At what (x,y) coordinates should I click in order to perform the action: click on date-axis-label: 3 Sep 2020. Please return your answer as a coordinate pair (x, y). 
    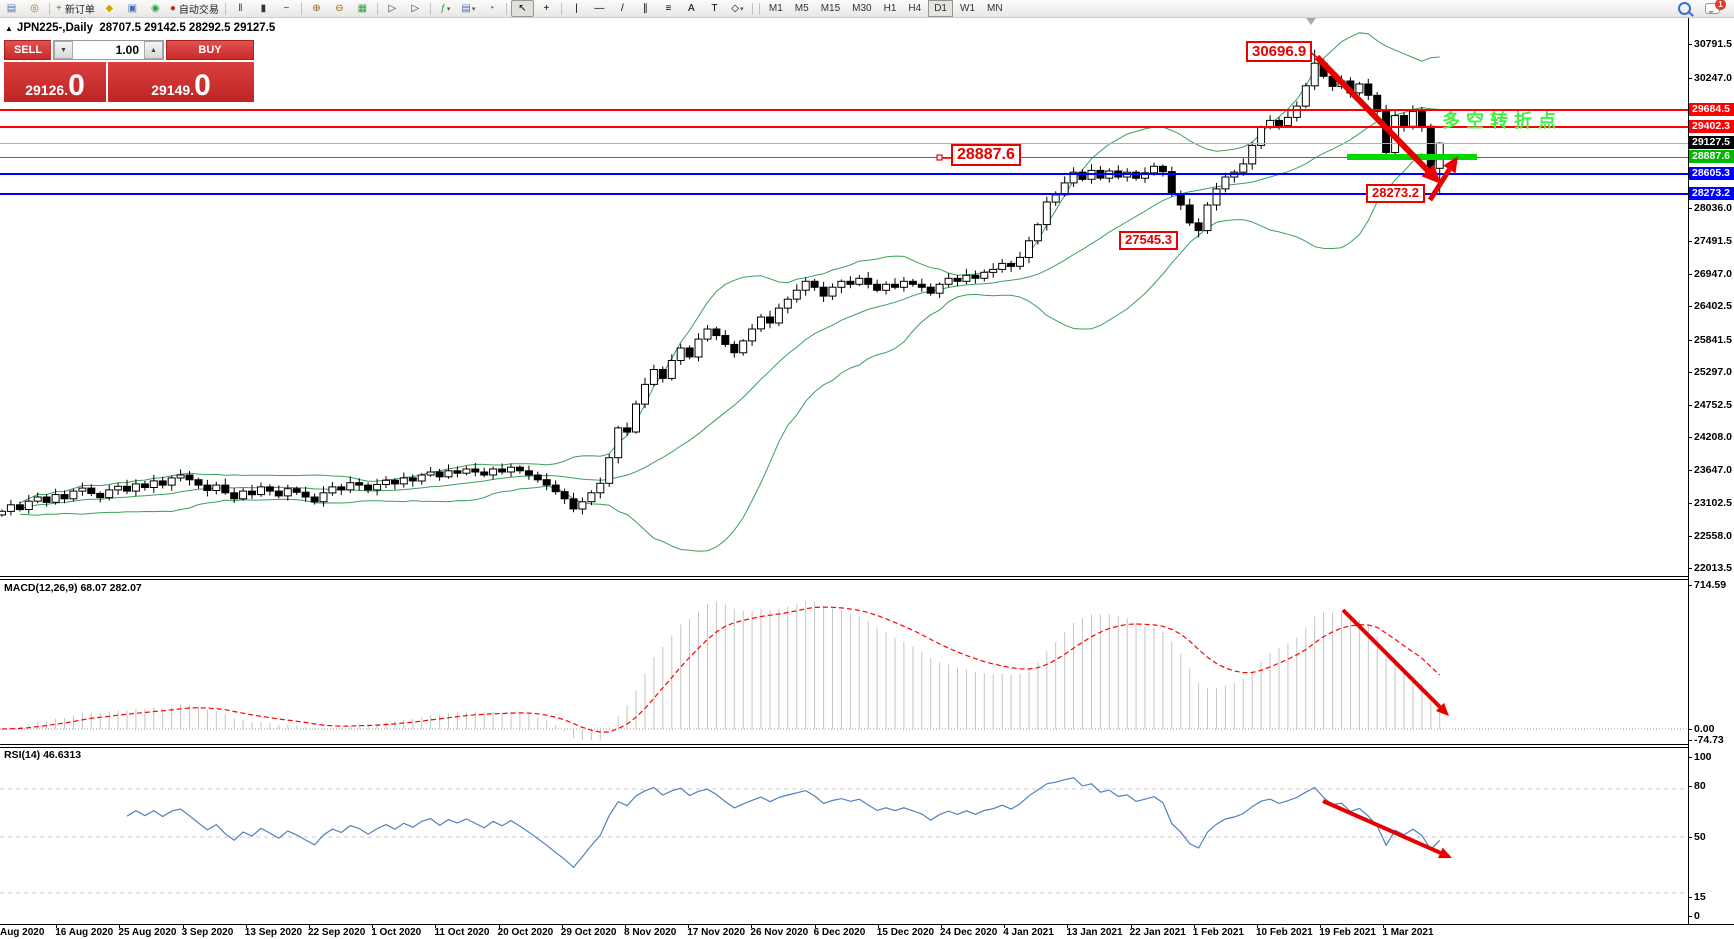
    Looking at the image, I should click on (207, 932).